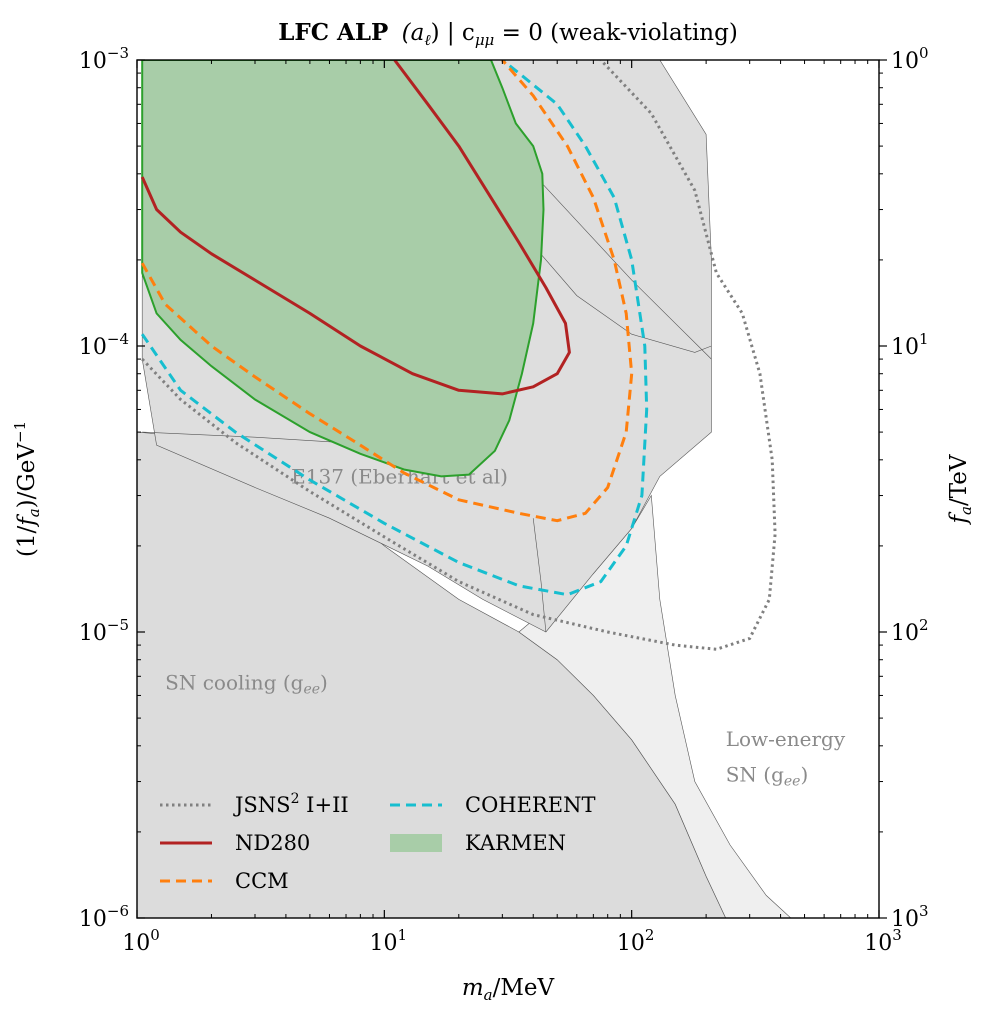 Image resolution: width=996 pixels, height=1020 pixels. I want to click on y2-axis-label: fa/TeV, so click(960, 489).